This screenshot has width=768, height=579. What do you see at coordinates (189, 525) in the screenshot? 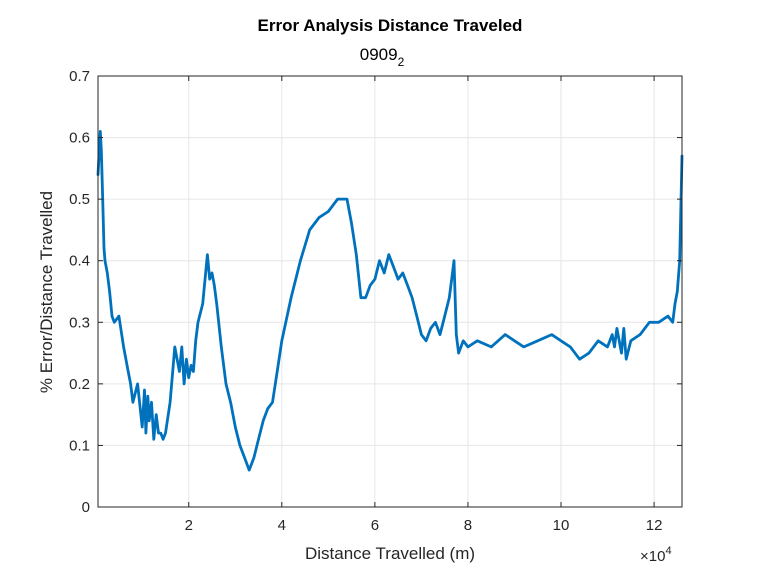
I see `x-tick-label: 2` at bounding box center [189, 525].